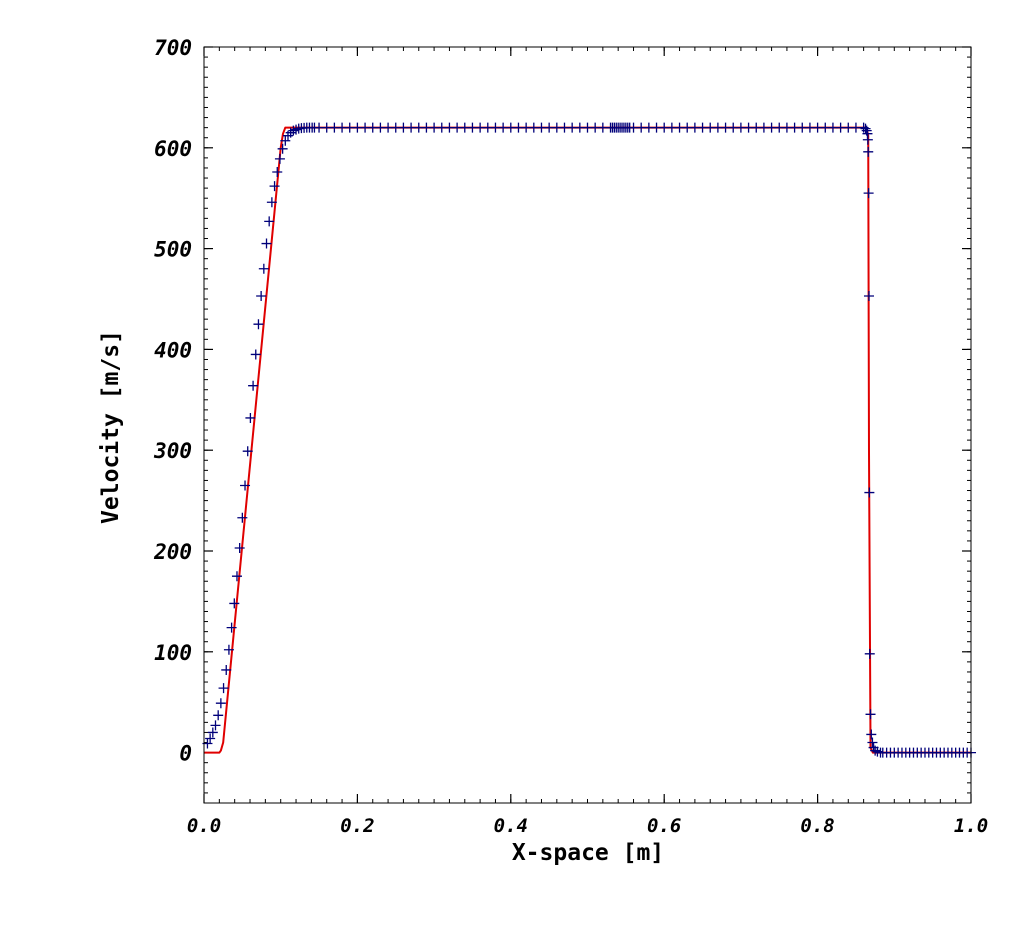  What do you see at coordinates (817, 826) in the screenshot?
I see `x-tick-label: 0.8` at bounding box center [817, 826].